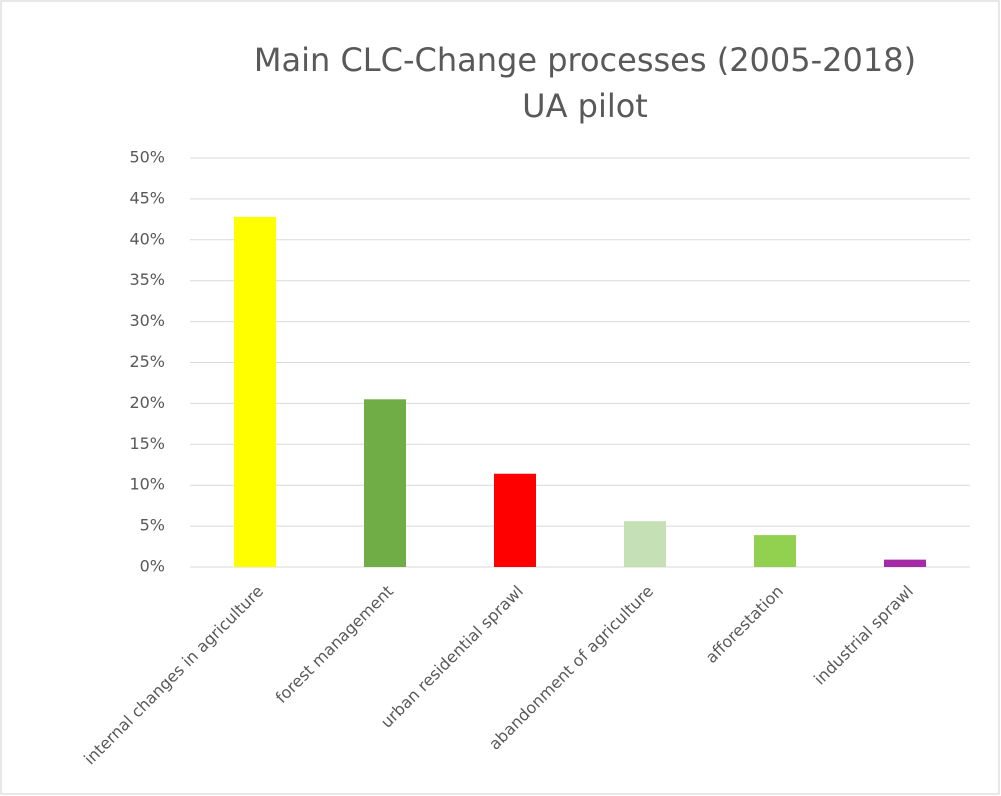  What do you see at coordinates (147, 402) in the screenshot?
I see `y-tick-label: 20%` at bounding box center [147, 402].